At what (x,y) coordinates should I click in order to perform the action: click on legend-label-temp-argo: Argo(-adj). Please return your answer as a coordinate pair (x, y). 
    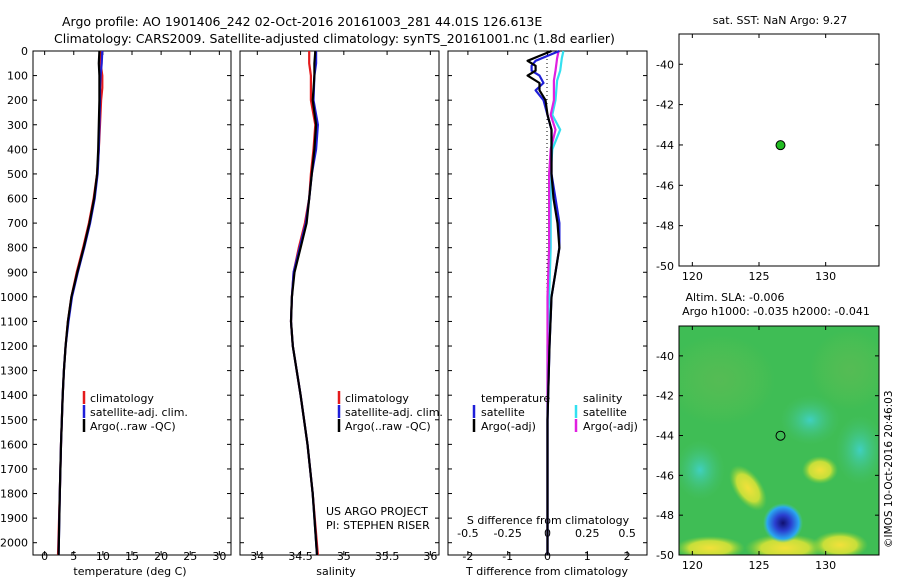
    Looking at the image, I should click on (508, 426).